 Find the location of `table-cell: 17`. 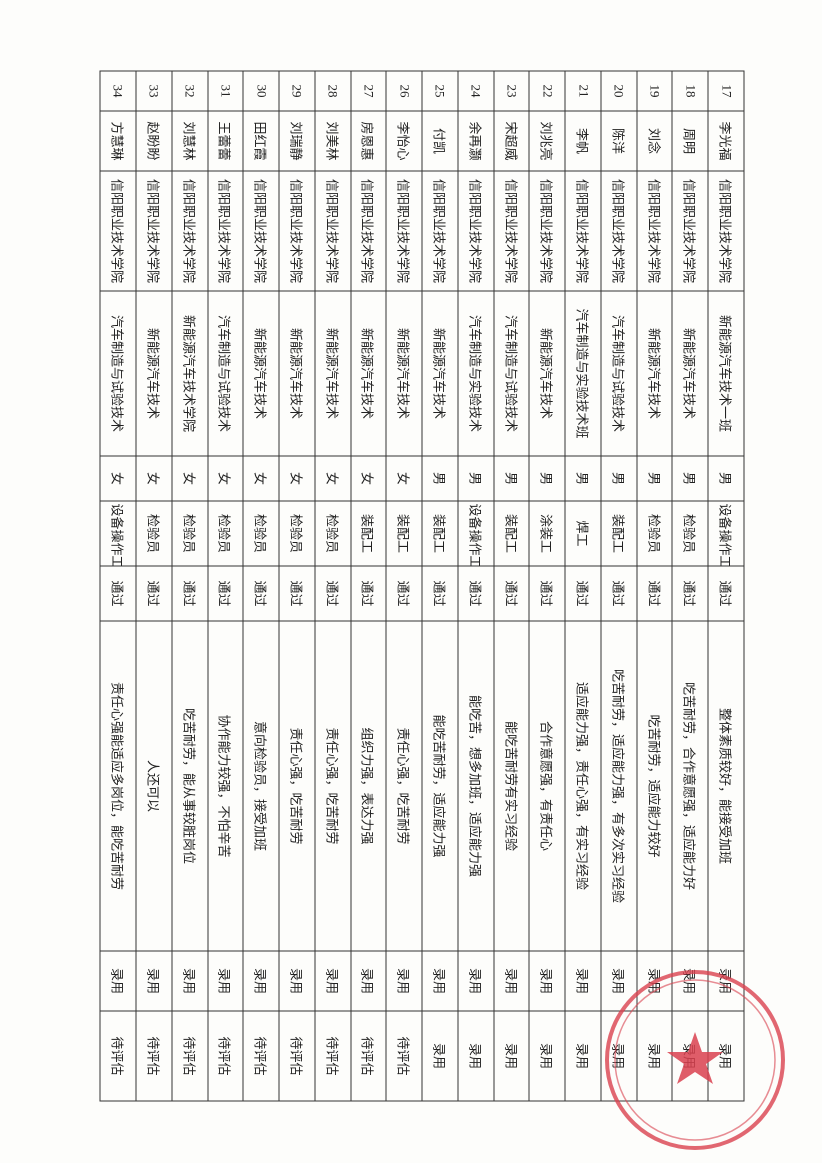

table-cell: 17 is located at coordinates (726, 91).